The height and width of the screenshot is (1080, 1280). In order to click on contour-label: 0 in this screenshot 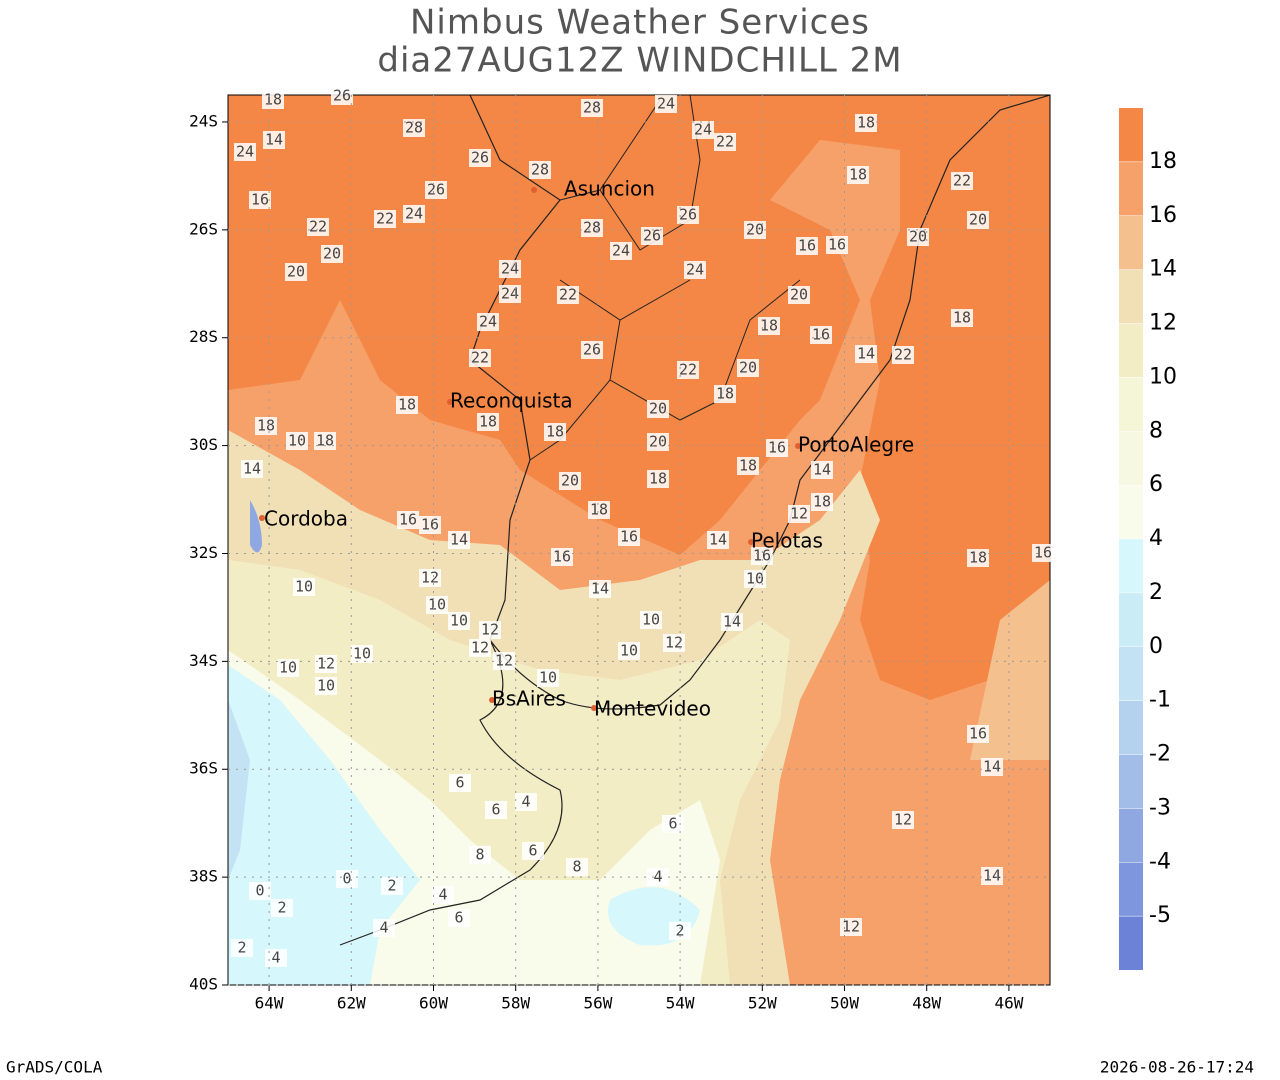, I will do `click(259, 891)`.